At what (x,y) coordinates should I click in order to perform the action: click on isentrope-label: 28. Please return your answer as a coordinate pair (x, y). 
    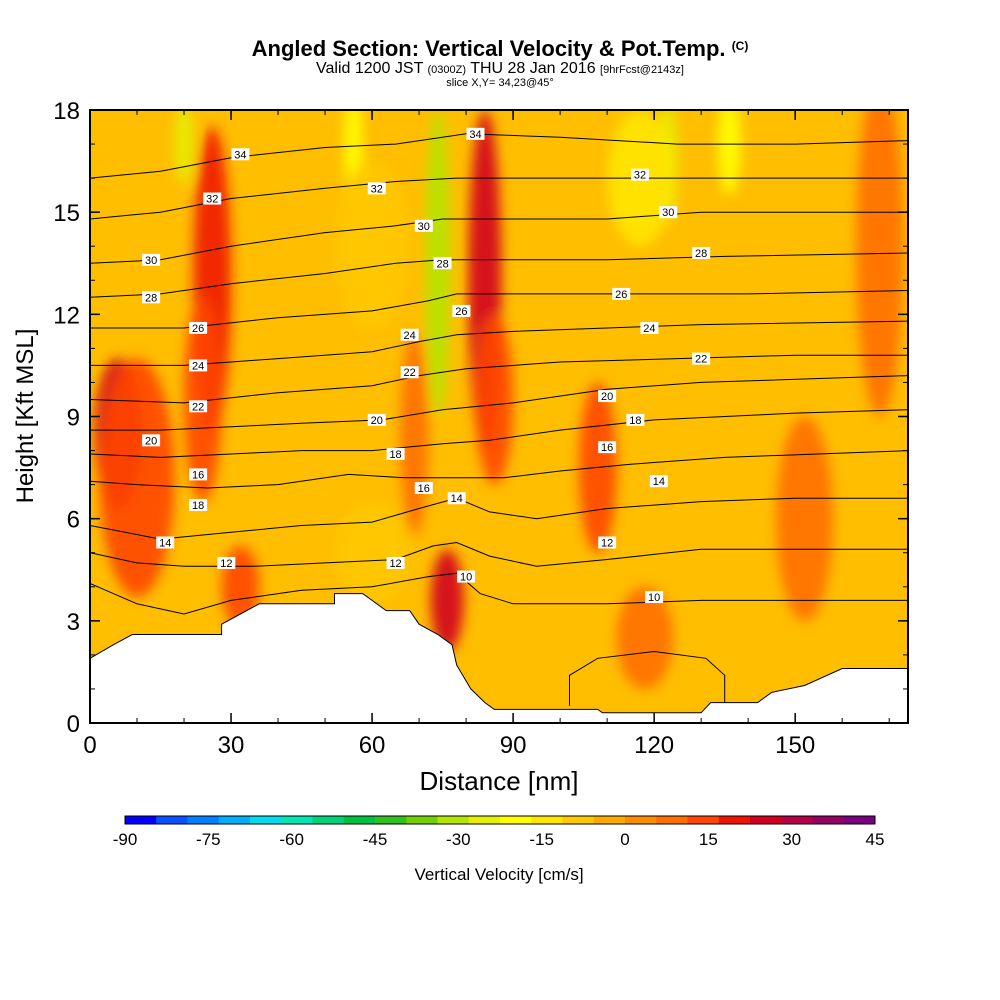
    Looking at the image, I should click on (151, 297).